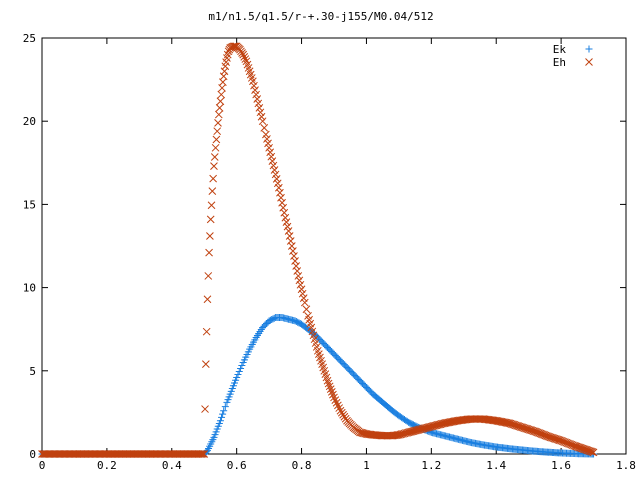 The image size is (640, 480). I want to click on legend-marker-eh, so click(589, 62).